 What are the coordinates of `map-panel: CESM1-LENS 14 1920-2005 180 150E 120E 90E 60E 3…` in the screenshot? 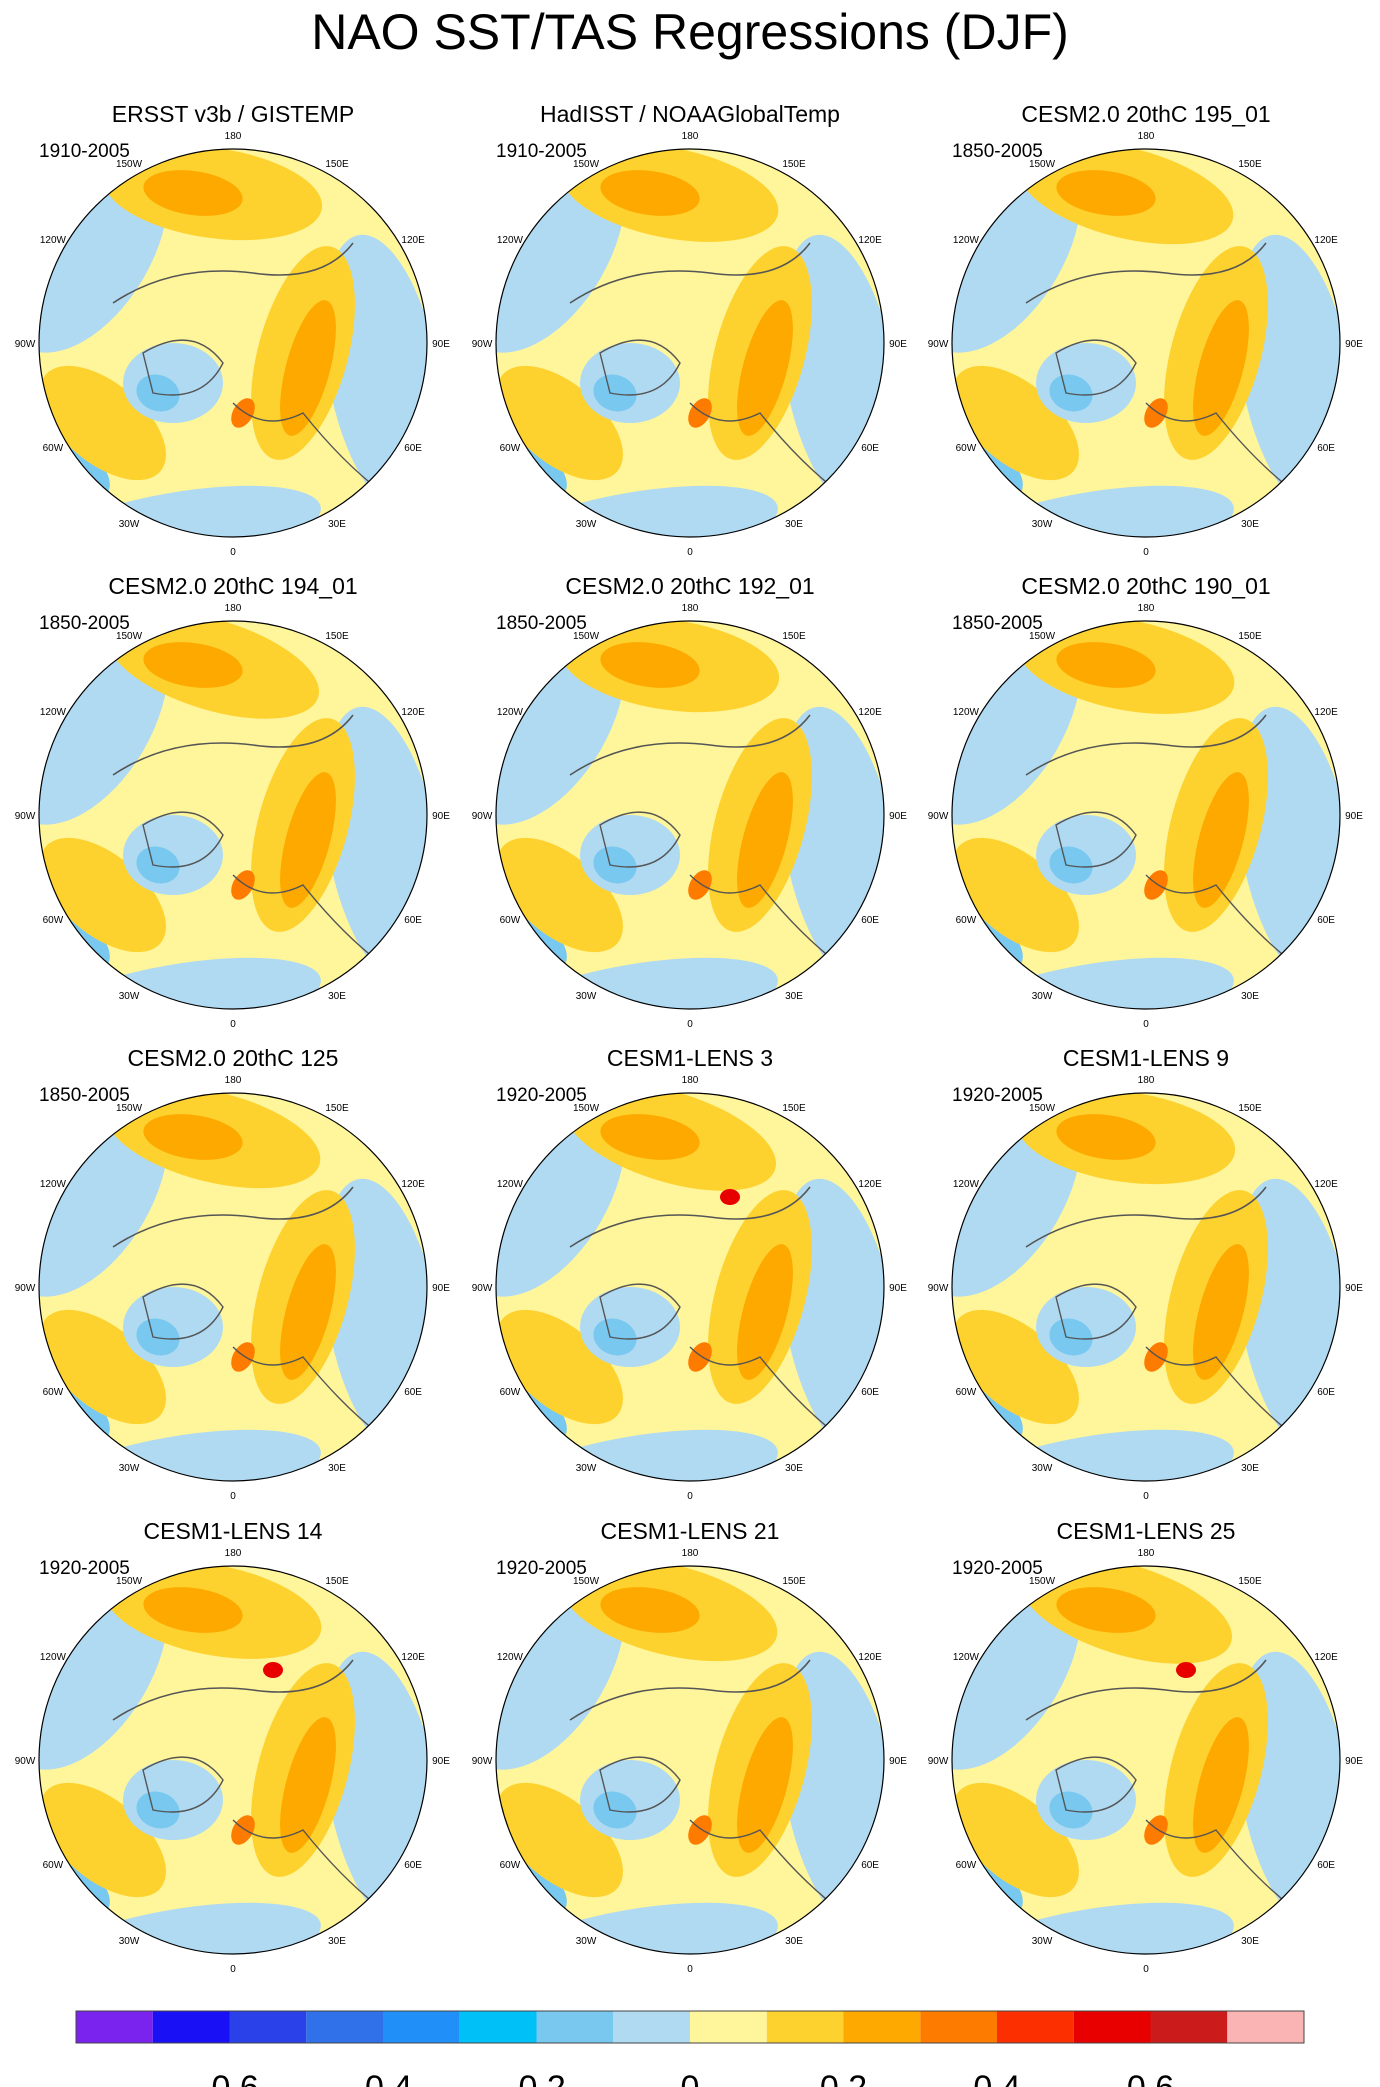 It's located at (233, 1746).